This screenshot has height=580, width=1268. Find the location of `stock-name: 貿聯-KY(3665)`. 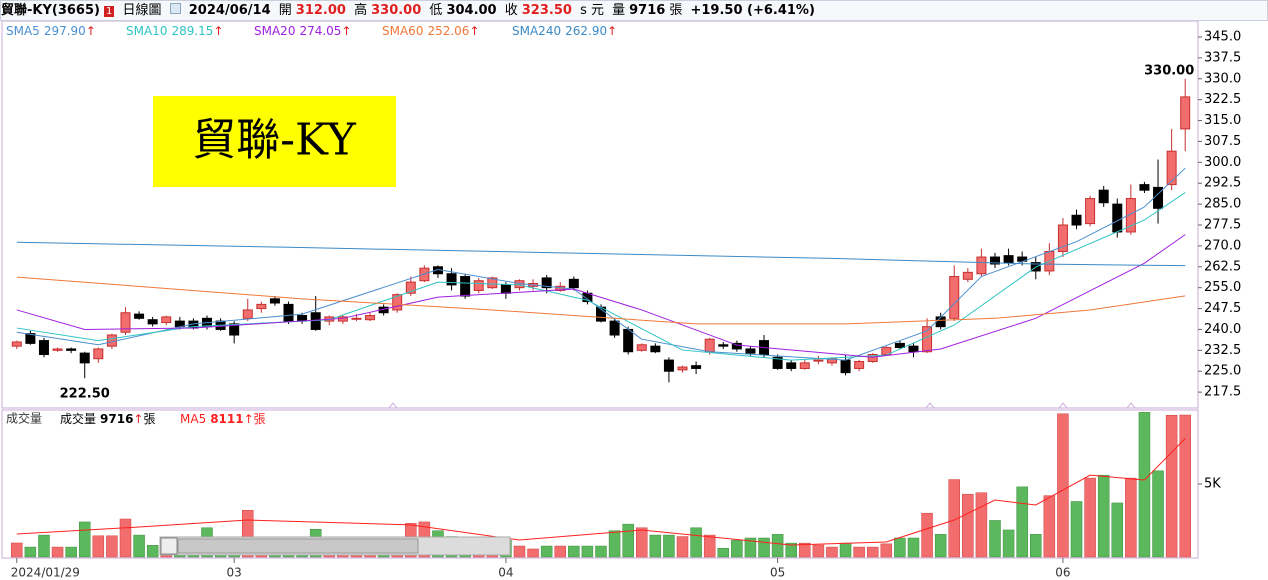

stock-name: 貿聯-KY(3665) is located at coordinates (50, 10).